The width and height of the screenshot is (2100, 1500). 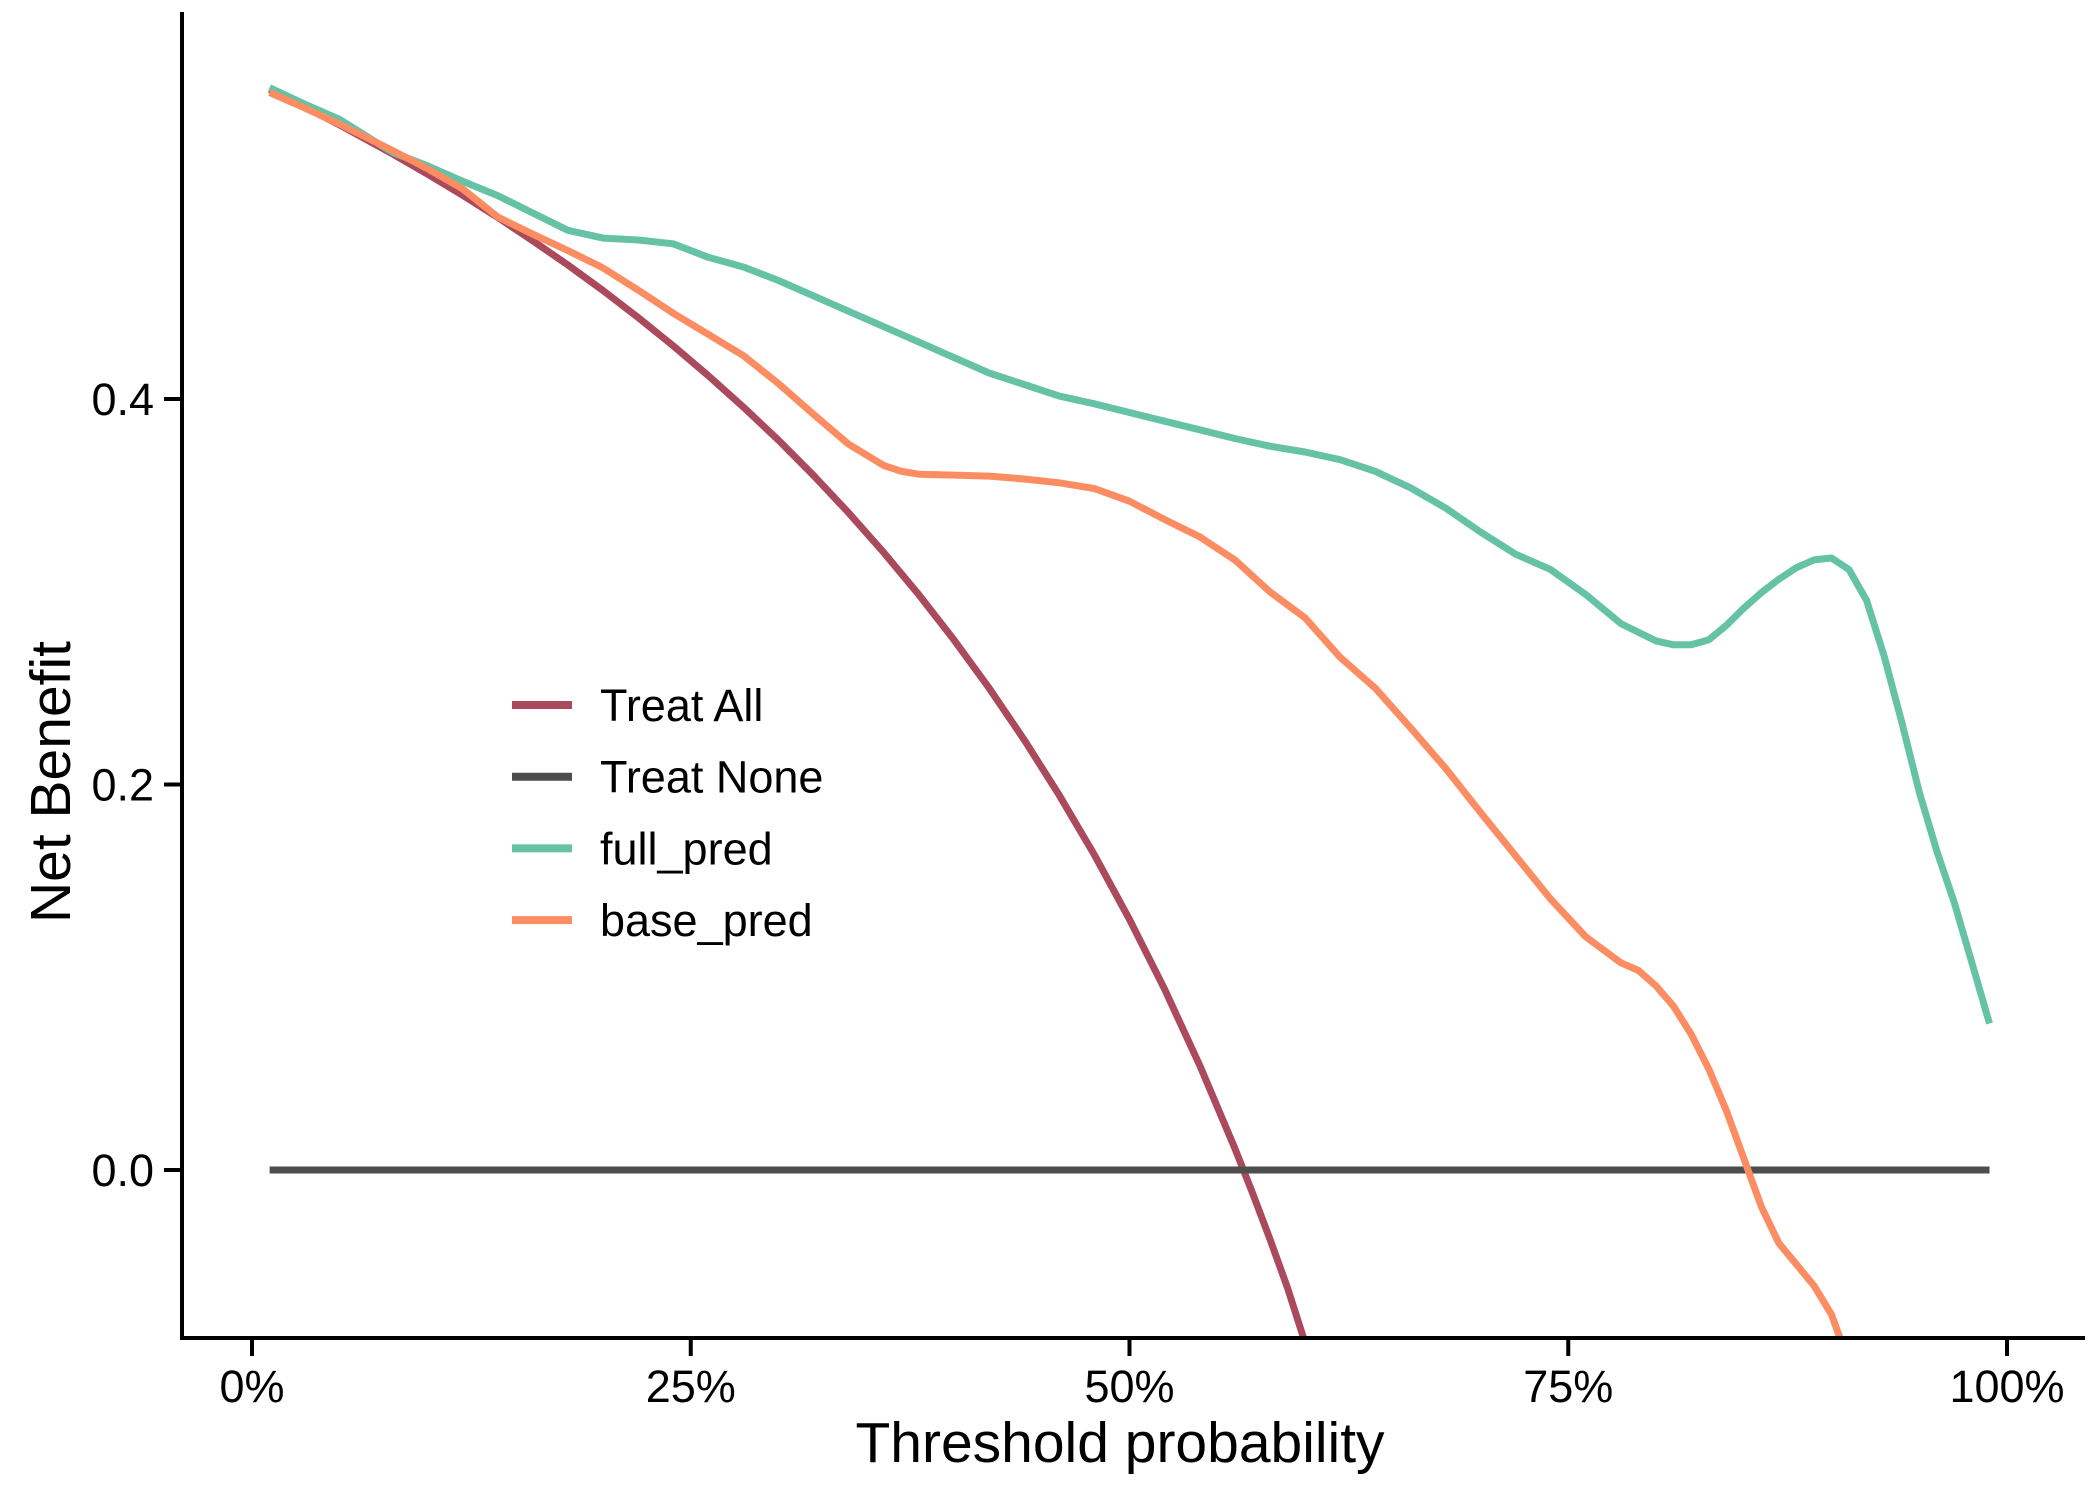 I want to click on legend-label: Treat All, so click(x=681, y=705).